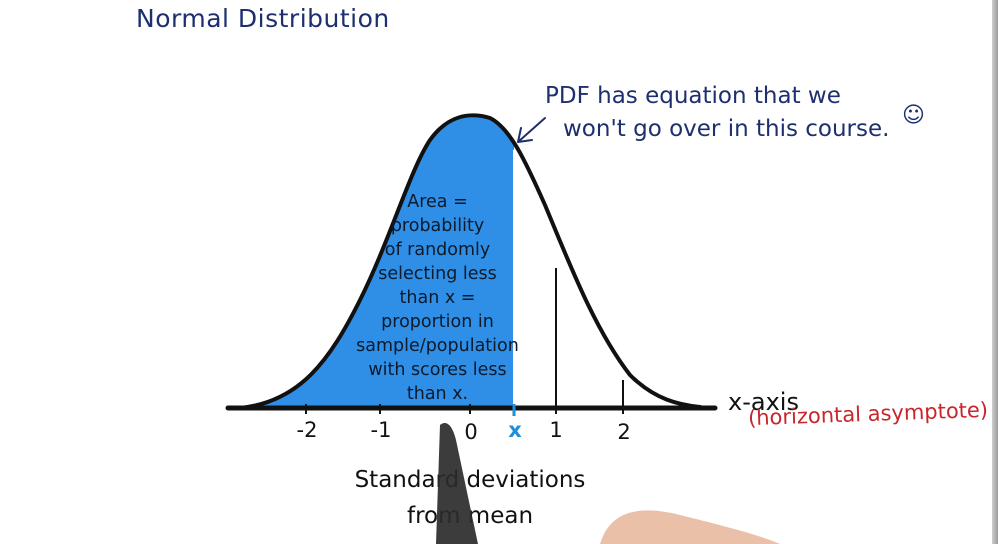 This screenshot has width=998, height=544. I want to click on area-line: proportion in, so click(437, 322).